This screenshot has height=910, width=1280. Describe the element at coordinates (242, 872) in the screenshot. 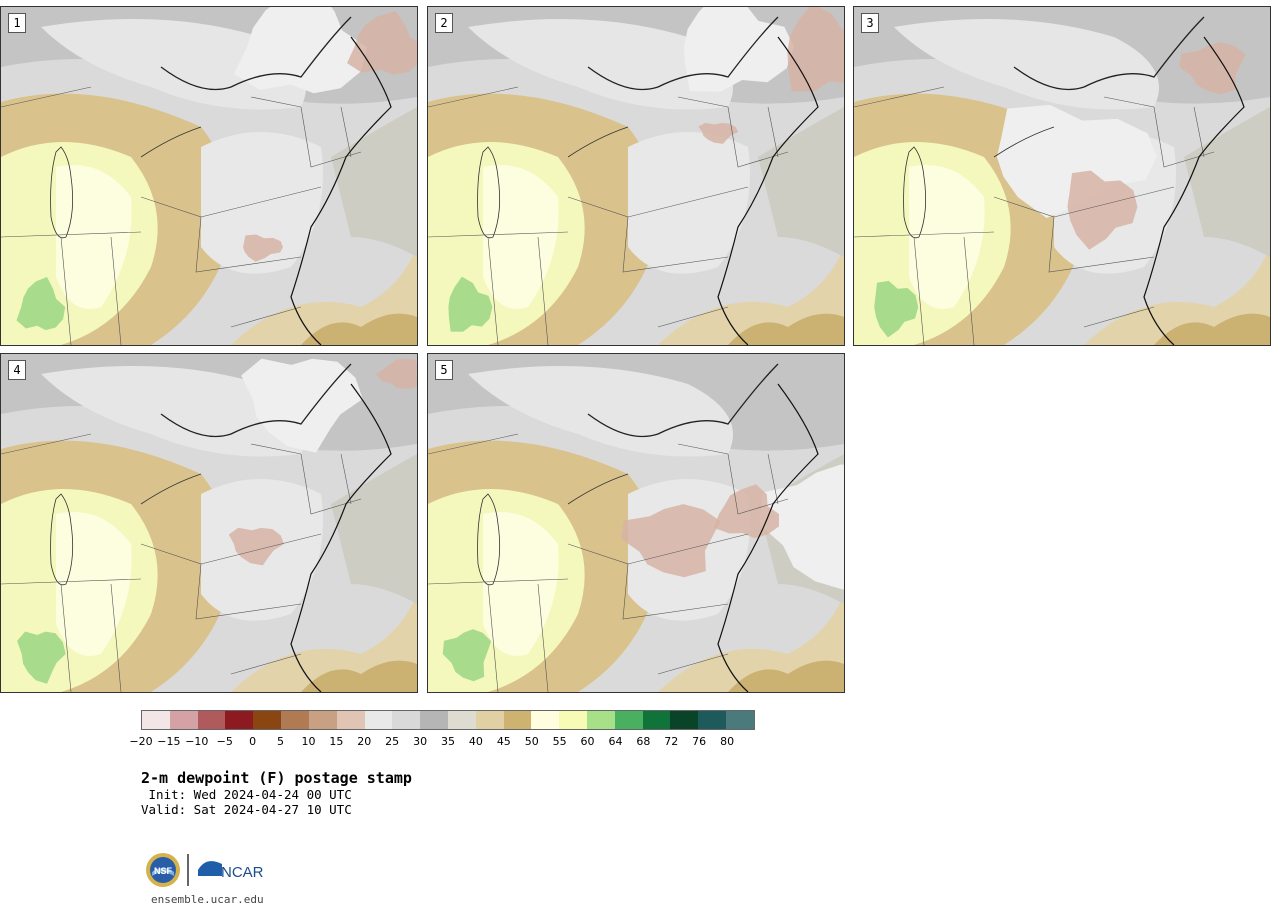

I see `svg-text: NCAR` at that location.